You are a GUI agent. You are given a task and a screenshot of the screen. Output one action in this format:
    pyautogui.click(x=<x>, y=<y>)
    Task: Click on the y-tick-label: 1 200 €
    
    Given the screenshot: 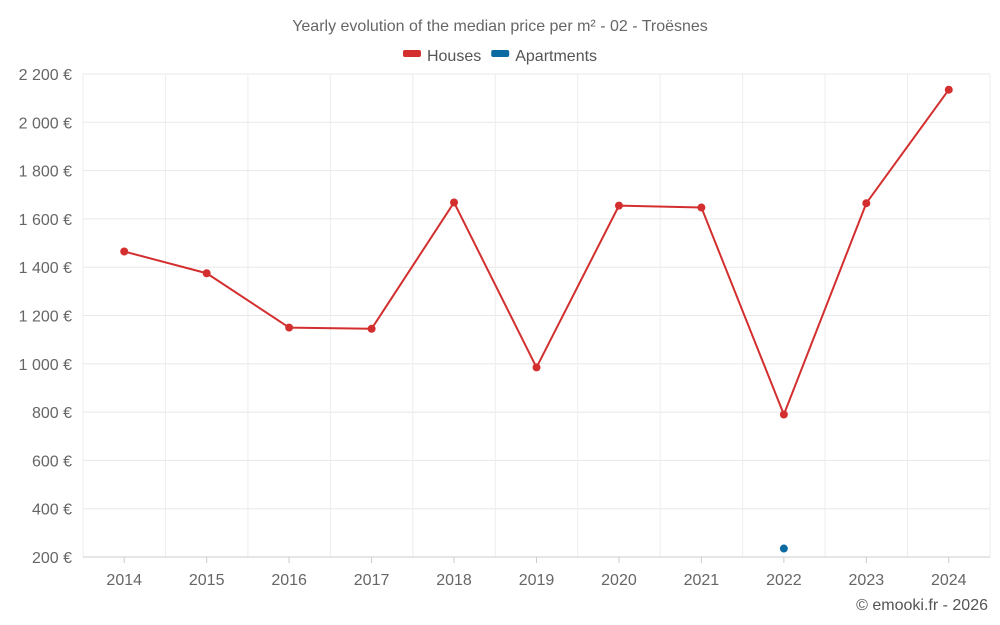 What is the action you would take?
    pyautogui.click(x=45, y=317)
    